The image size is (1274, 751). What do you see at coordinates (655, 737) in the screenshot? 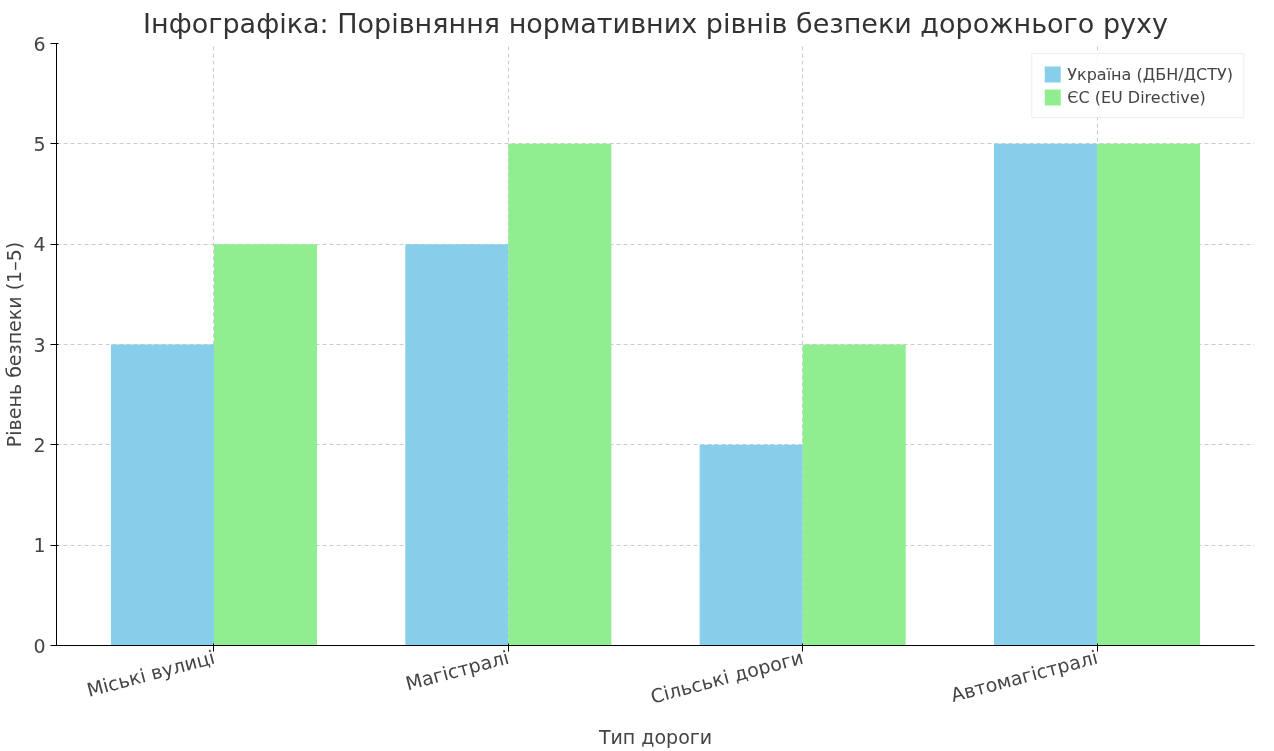
I see `x-axis-title: Тип дороги` at bounding box center [655, 737].